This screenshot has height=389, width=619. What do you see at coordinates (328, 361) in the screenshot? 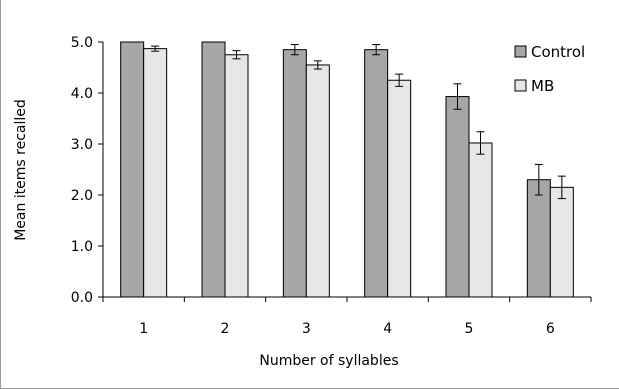
I see `x-axis-label: Number of syllables` at bounding box center [328, 361].